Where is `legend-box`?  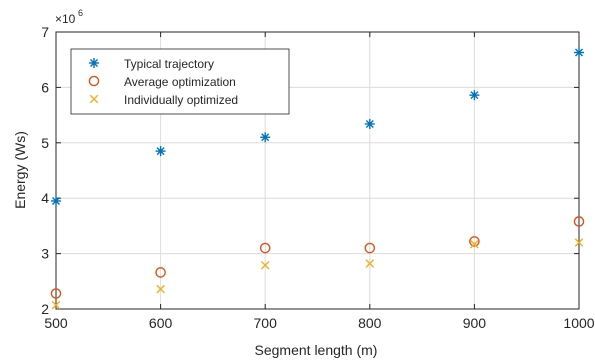 legend-box is located at coordinates (180, 81).